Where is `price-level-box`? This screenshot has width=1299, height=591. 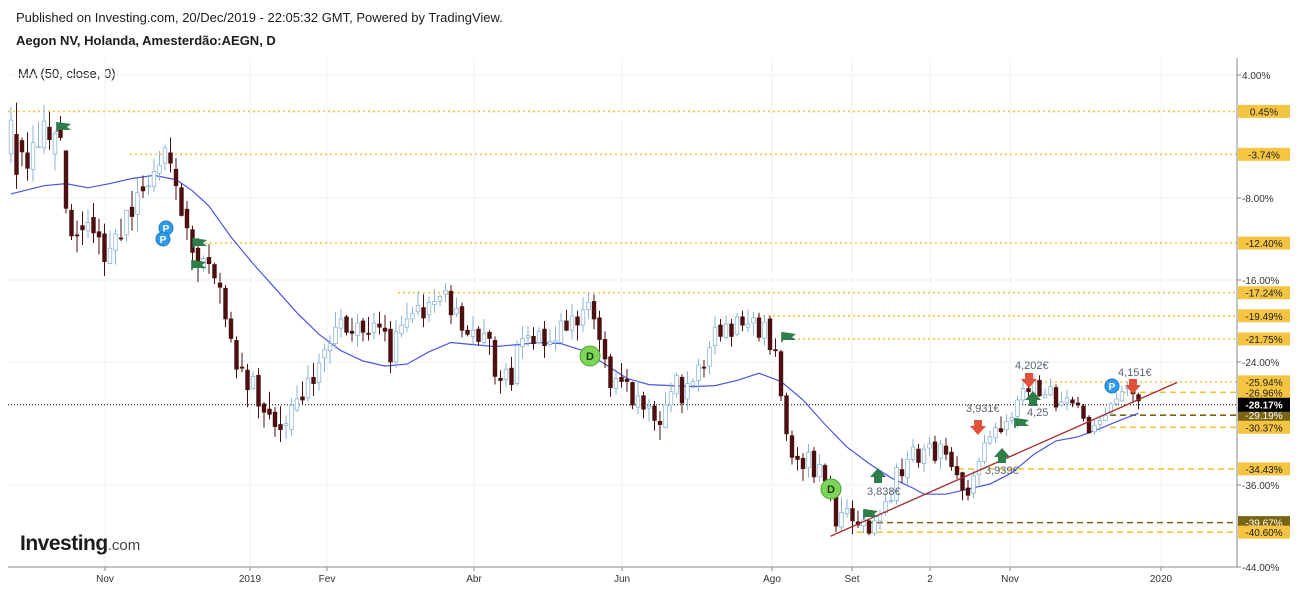 price-level-box is located at coordinates (1264, 316).